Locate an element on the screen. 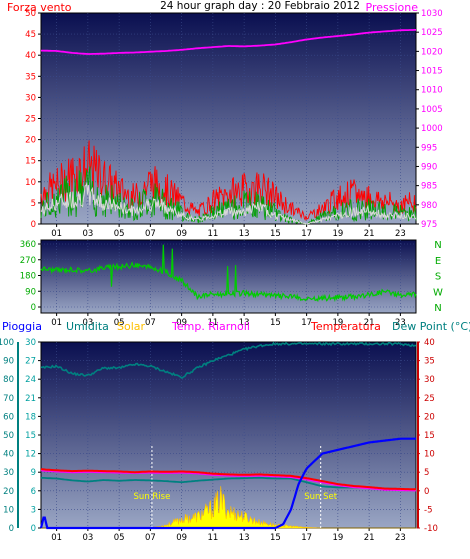  wind-y-tick-label: 20 is located at coordinates (30, 141).